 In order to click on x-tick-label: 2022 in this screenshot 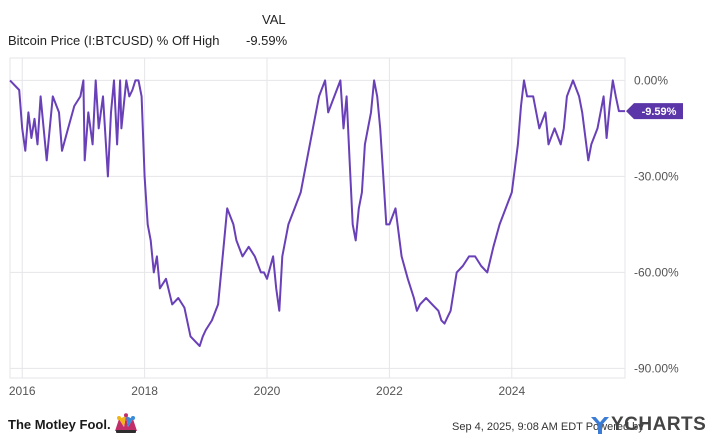, I will do `click(389, 391)`.